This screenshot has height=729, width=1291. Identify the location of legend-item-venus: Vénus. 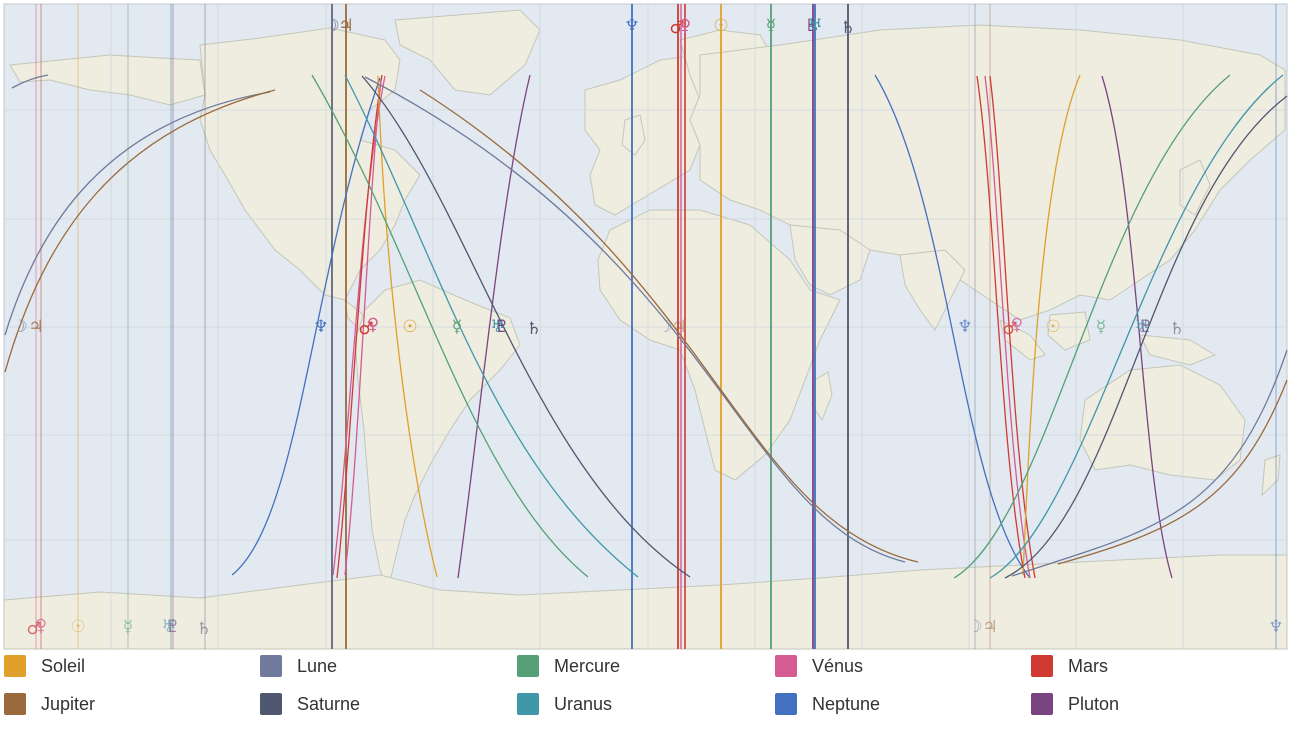
(819, 666).